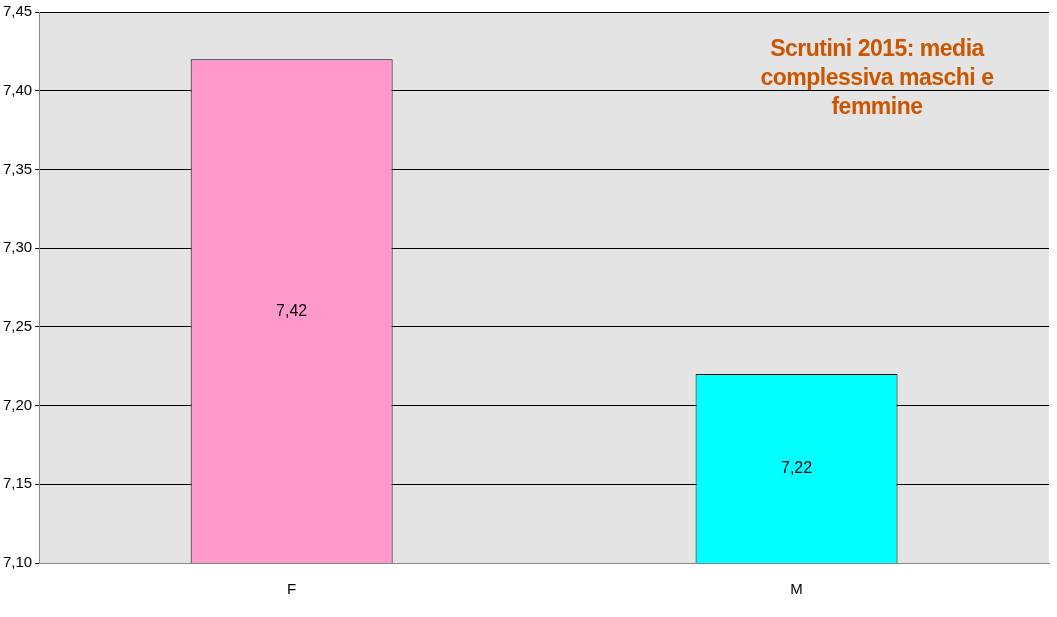 The width and height of the screenshot is (1057, 617). What do you see at coordinates (292, 310) in the screenshot?
I see `data-label: 7,42` at bounding box center [292, 310].